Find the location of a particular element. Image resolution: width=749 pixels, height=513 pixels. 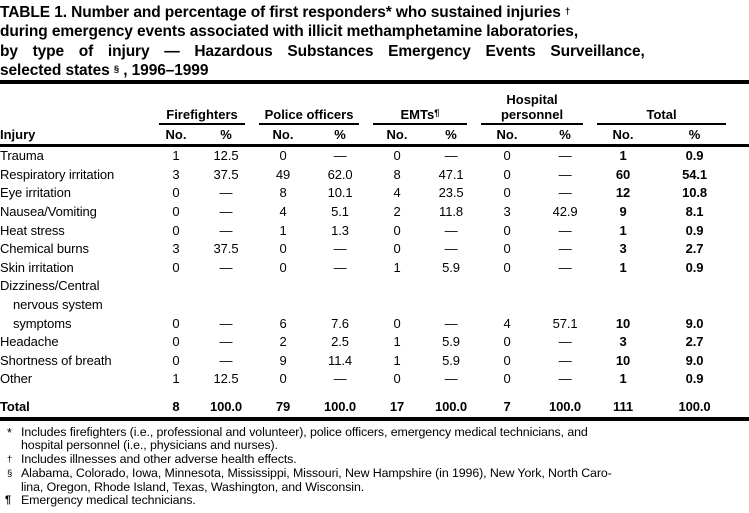

table-row-headache: Headache 0 — 2 2.5 1 5.9 0 — 3 2.7 is located at coordinates (374, 342).